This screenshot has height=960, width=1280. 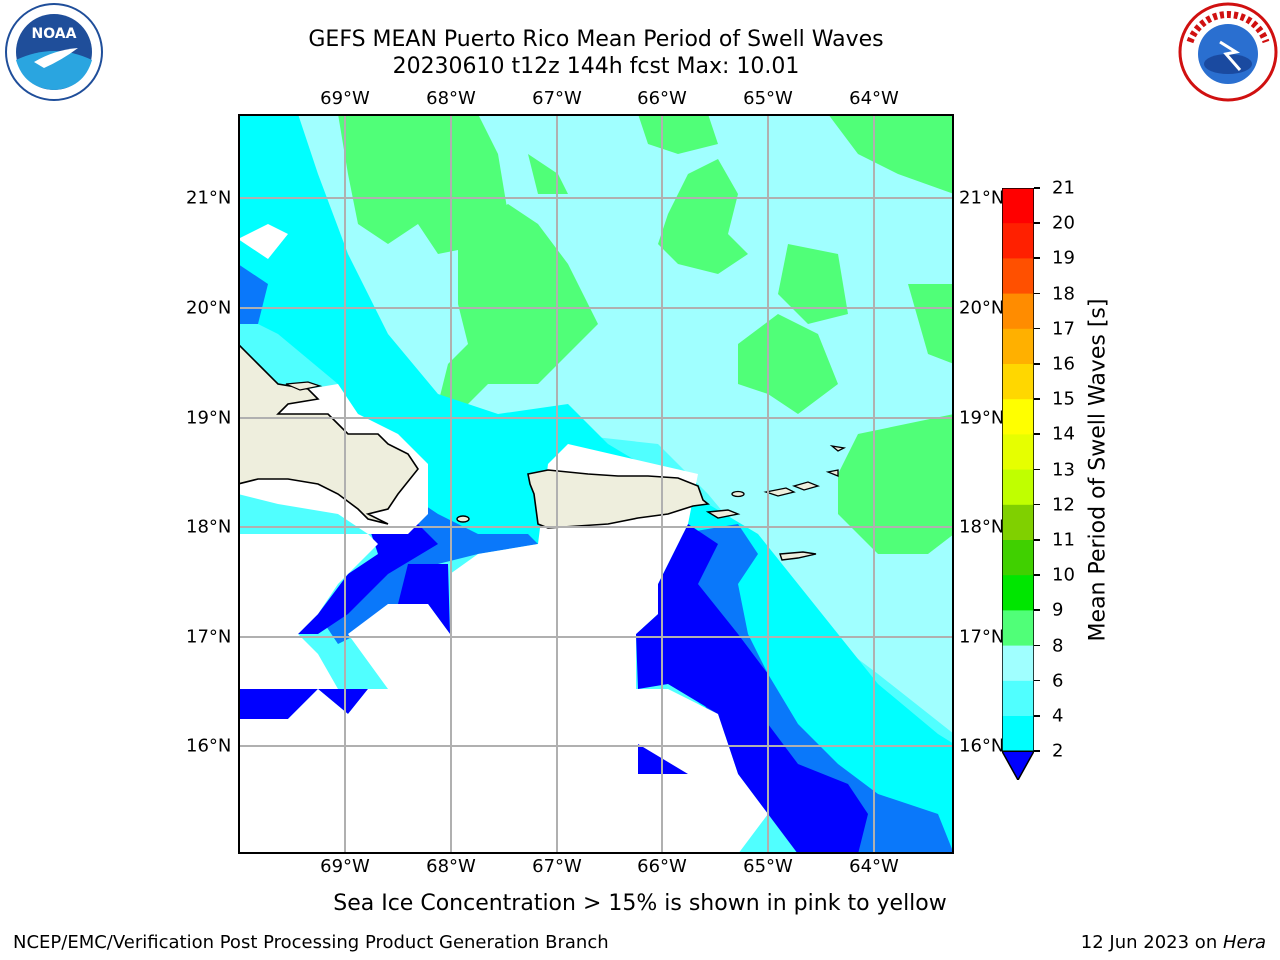 I want to click on lon-label-bottom: 68°W, so click(x=451, y=866).